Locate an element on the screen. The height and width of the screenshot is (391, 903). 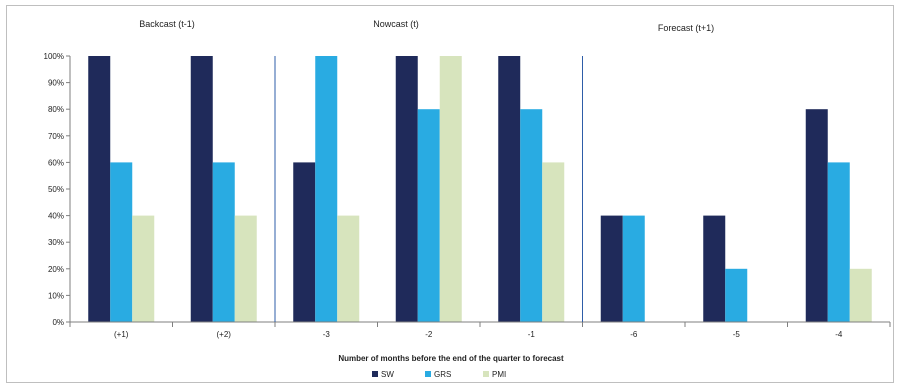
x-tick-label: -4 is located at coordinates (839, 334).